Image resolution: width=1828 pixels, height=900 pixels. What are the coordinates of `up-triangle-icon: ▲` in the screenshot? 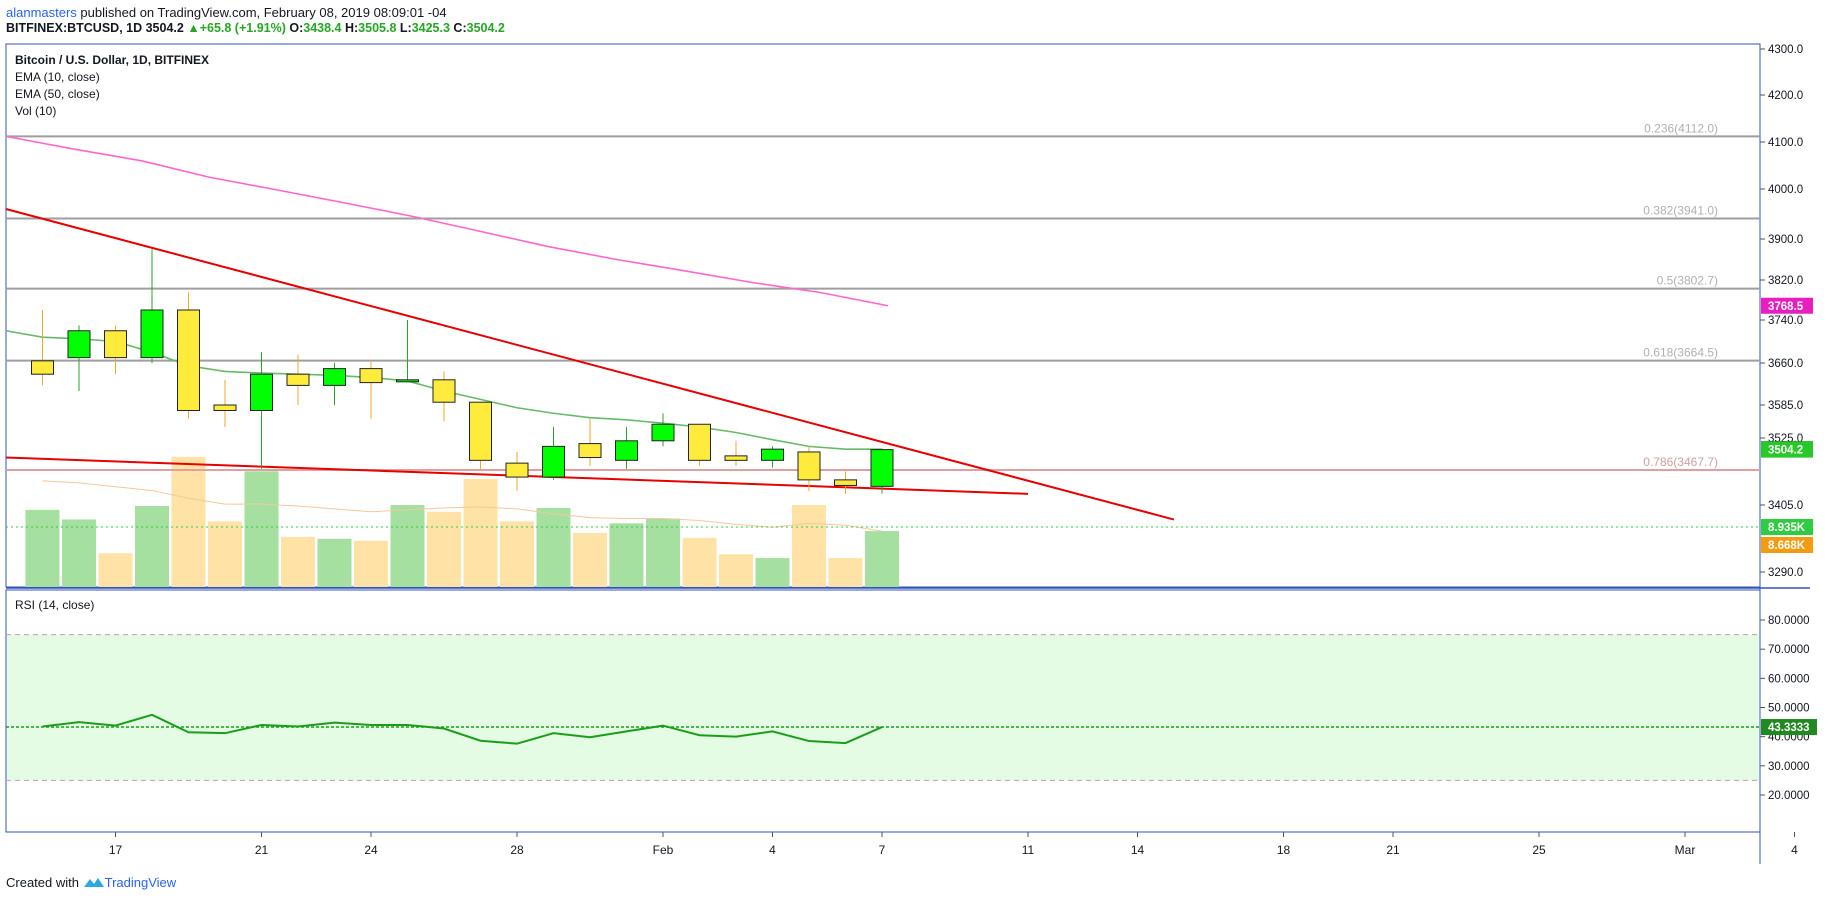 It's located at (193, 28).